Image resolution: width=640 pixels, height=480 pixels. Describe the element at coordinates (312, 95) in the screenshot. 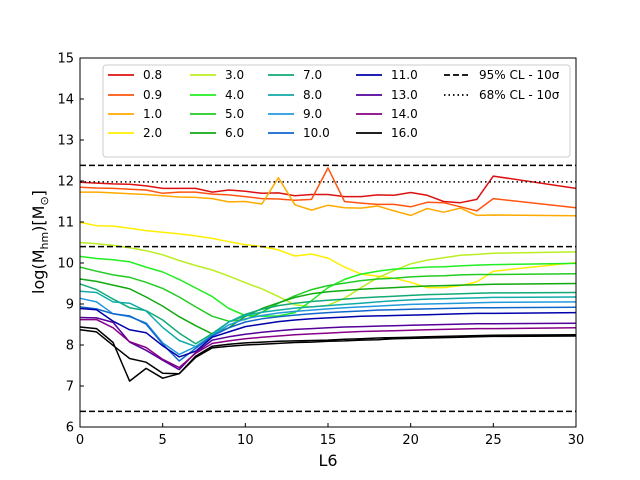

I see `legend-label: 8.0` at that location.